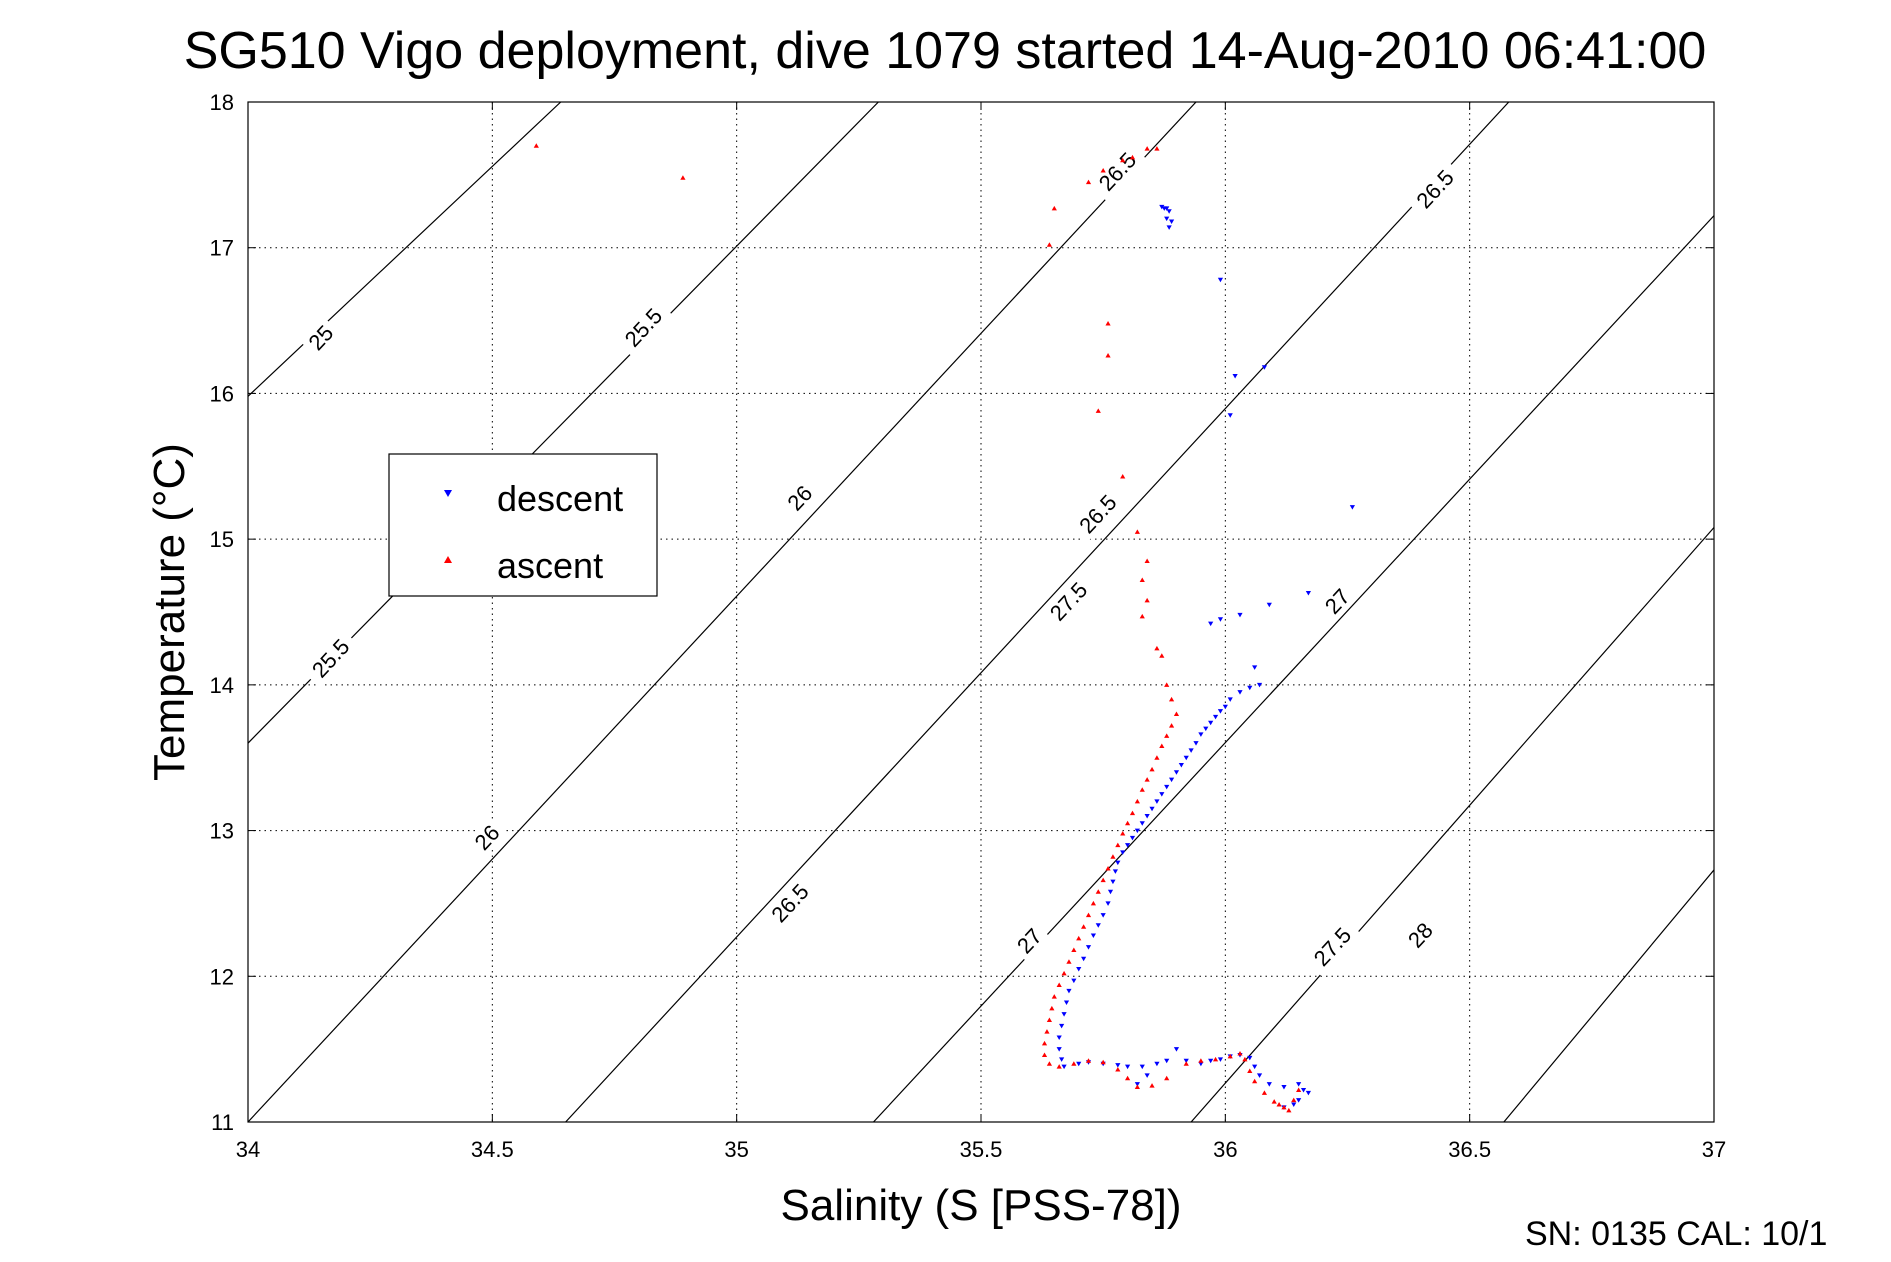 This screenshot has height=1262, width=1891. What do you see at coordinates (523, 525) in the screenshot?
I see `legend: descent ascent` at bounding box center [523, 525].